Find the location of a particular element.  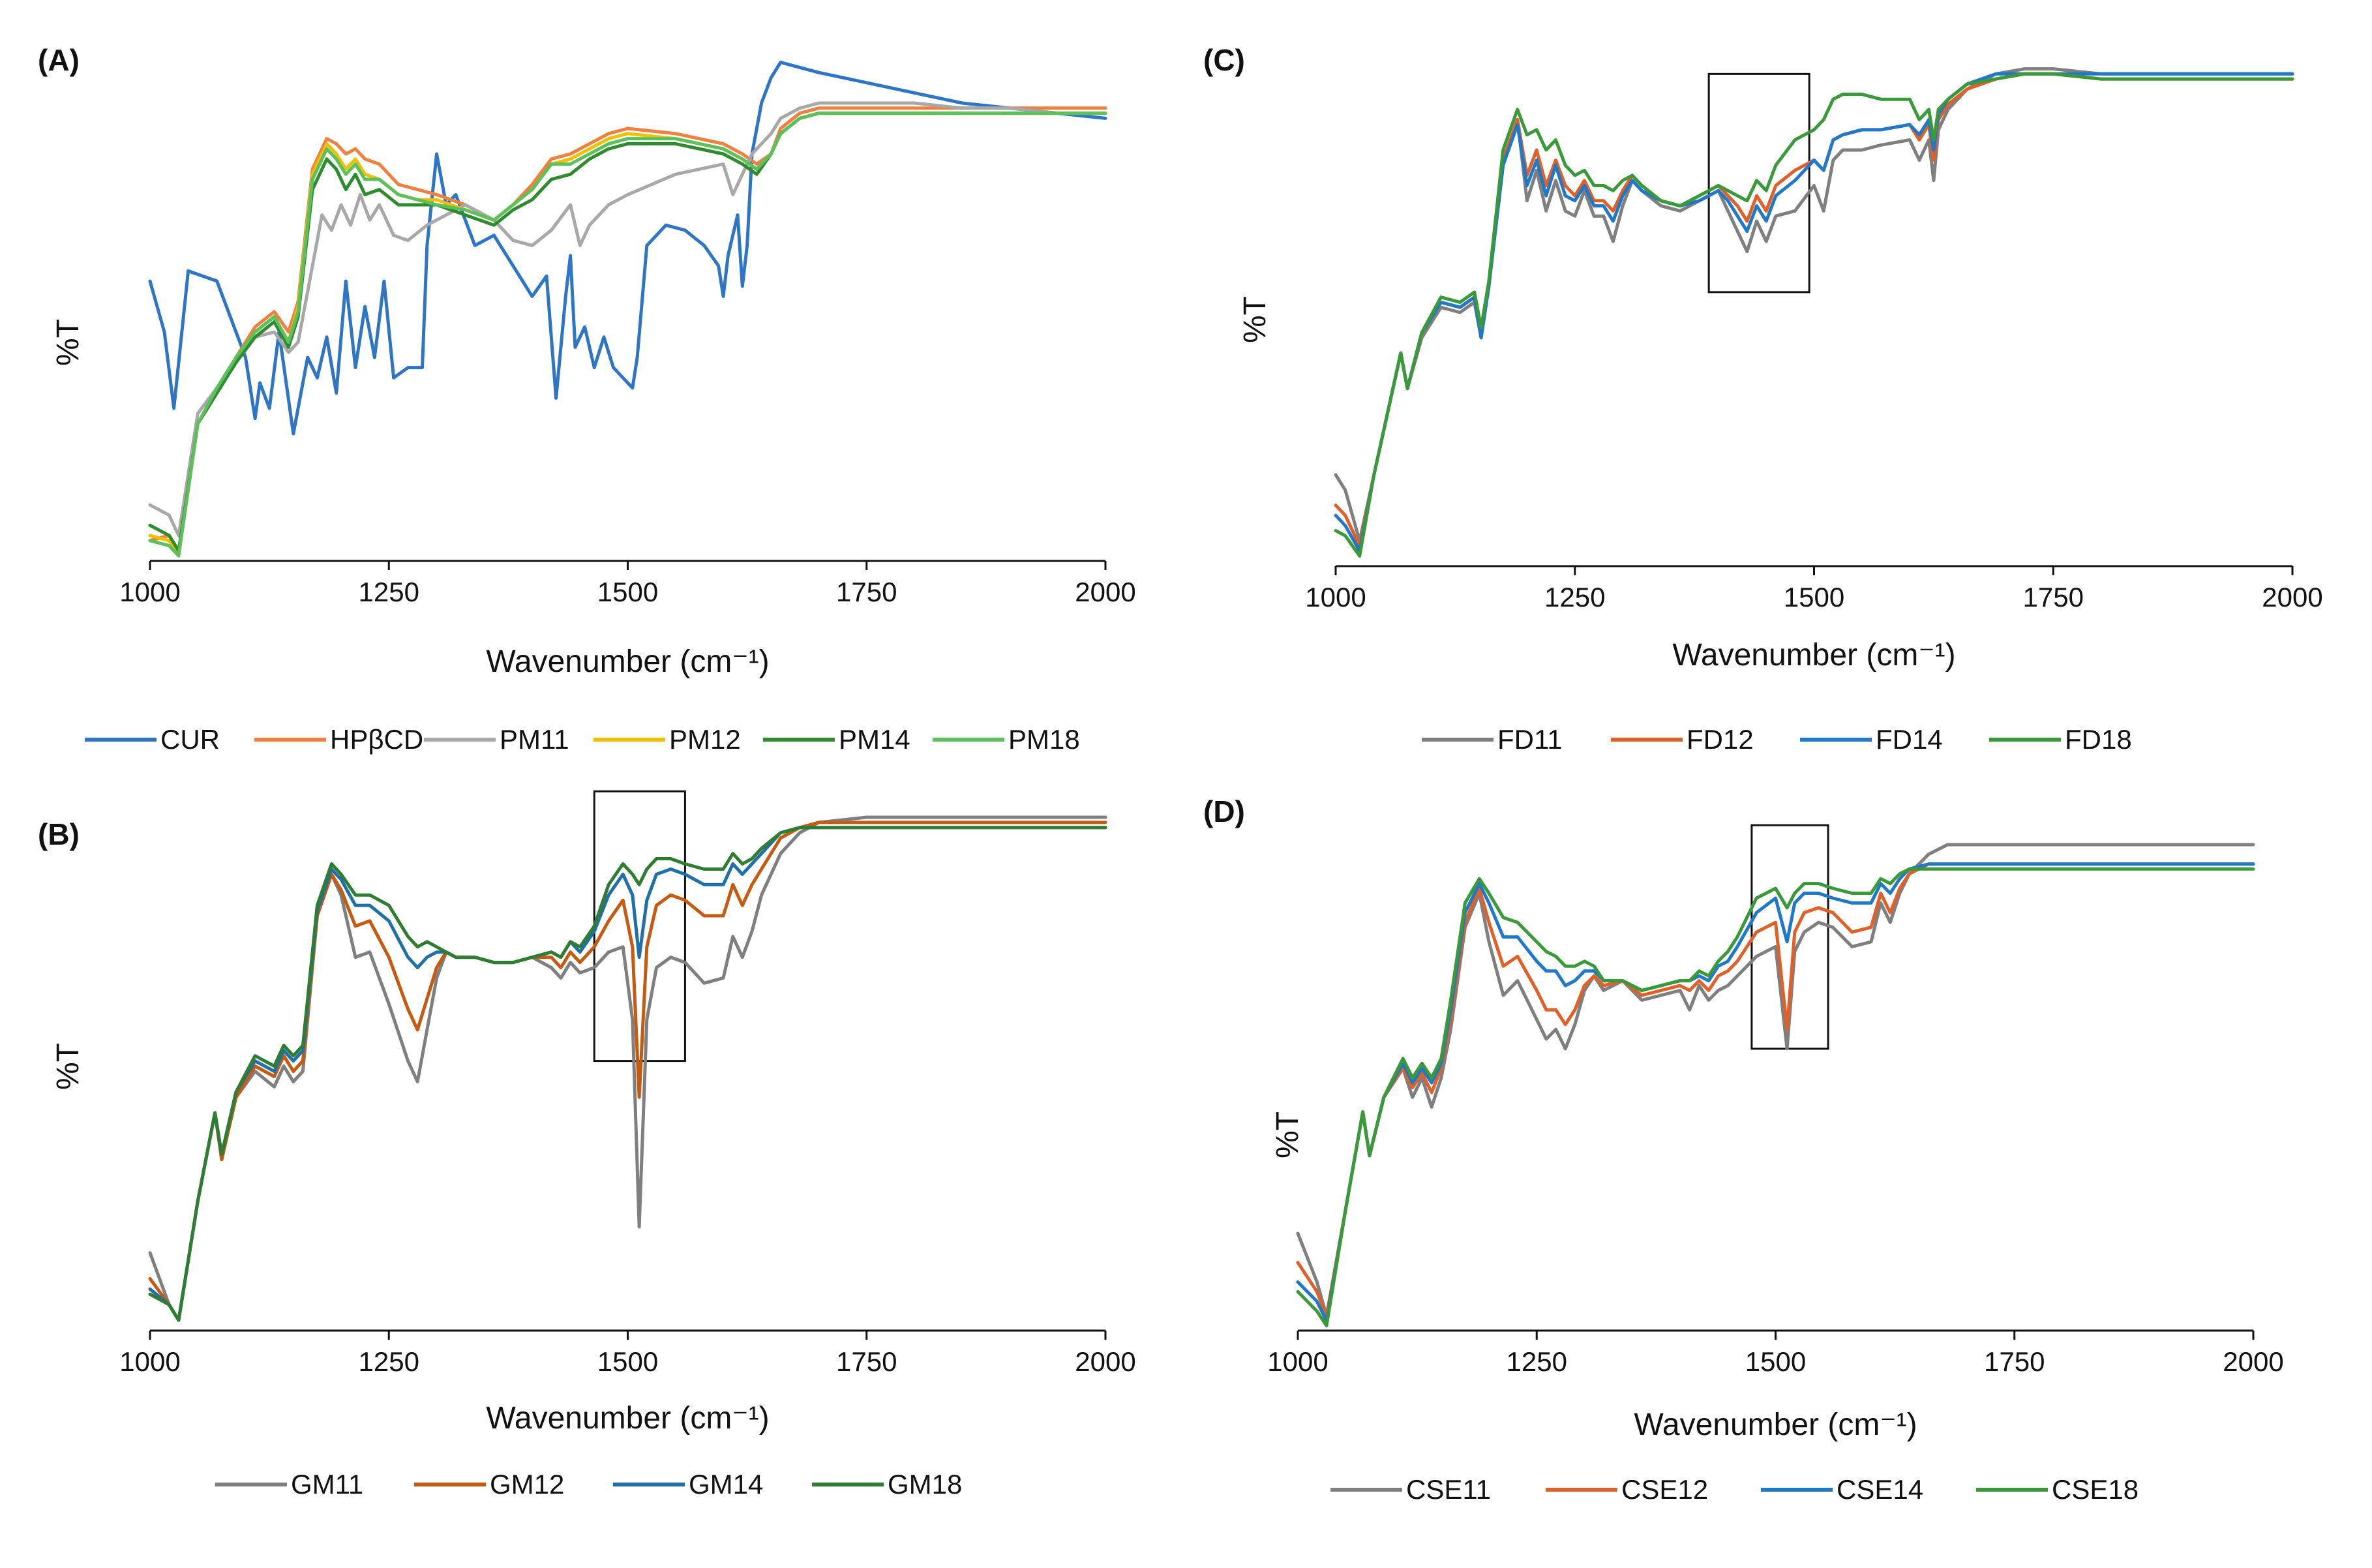

series-line-cse11 is located at coordinates (1775, 1080).